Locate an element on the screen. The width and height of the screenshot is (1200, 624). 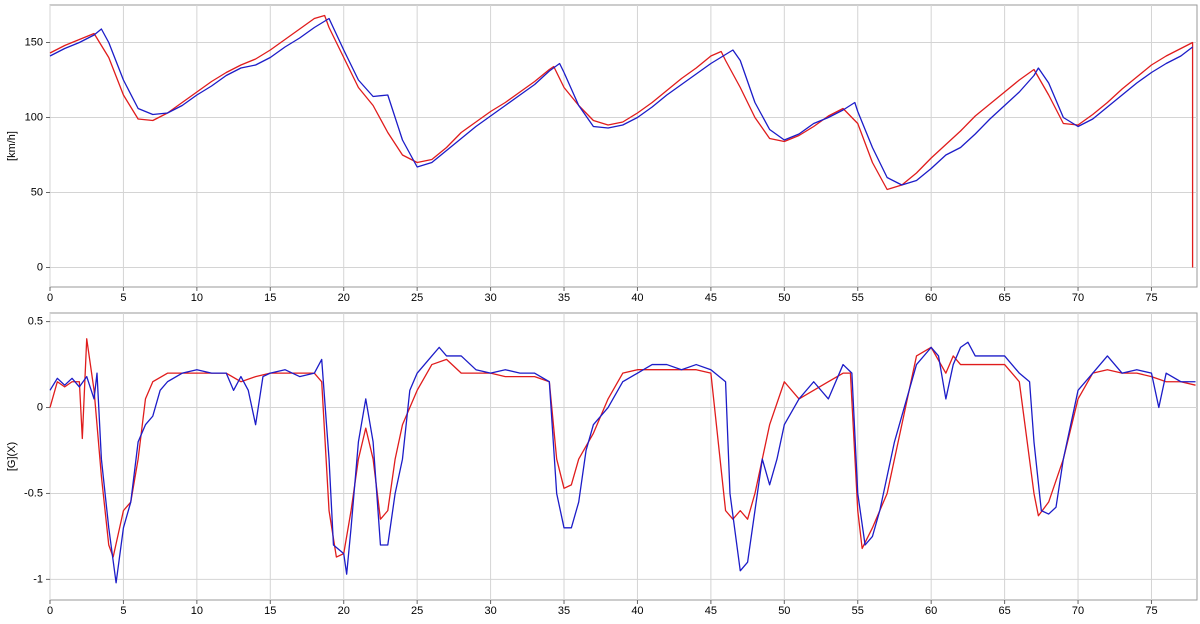
y-tick-label: 150 is located at coordinates (34, 42).